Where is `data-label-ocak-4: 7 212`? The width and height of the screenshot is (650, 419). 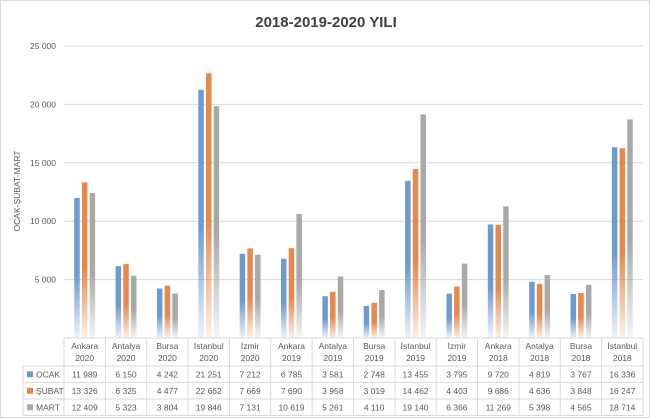
data-label-ocak-4: 7 212 is located at coordinates (250, 374).